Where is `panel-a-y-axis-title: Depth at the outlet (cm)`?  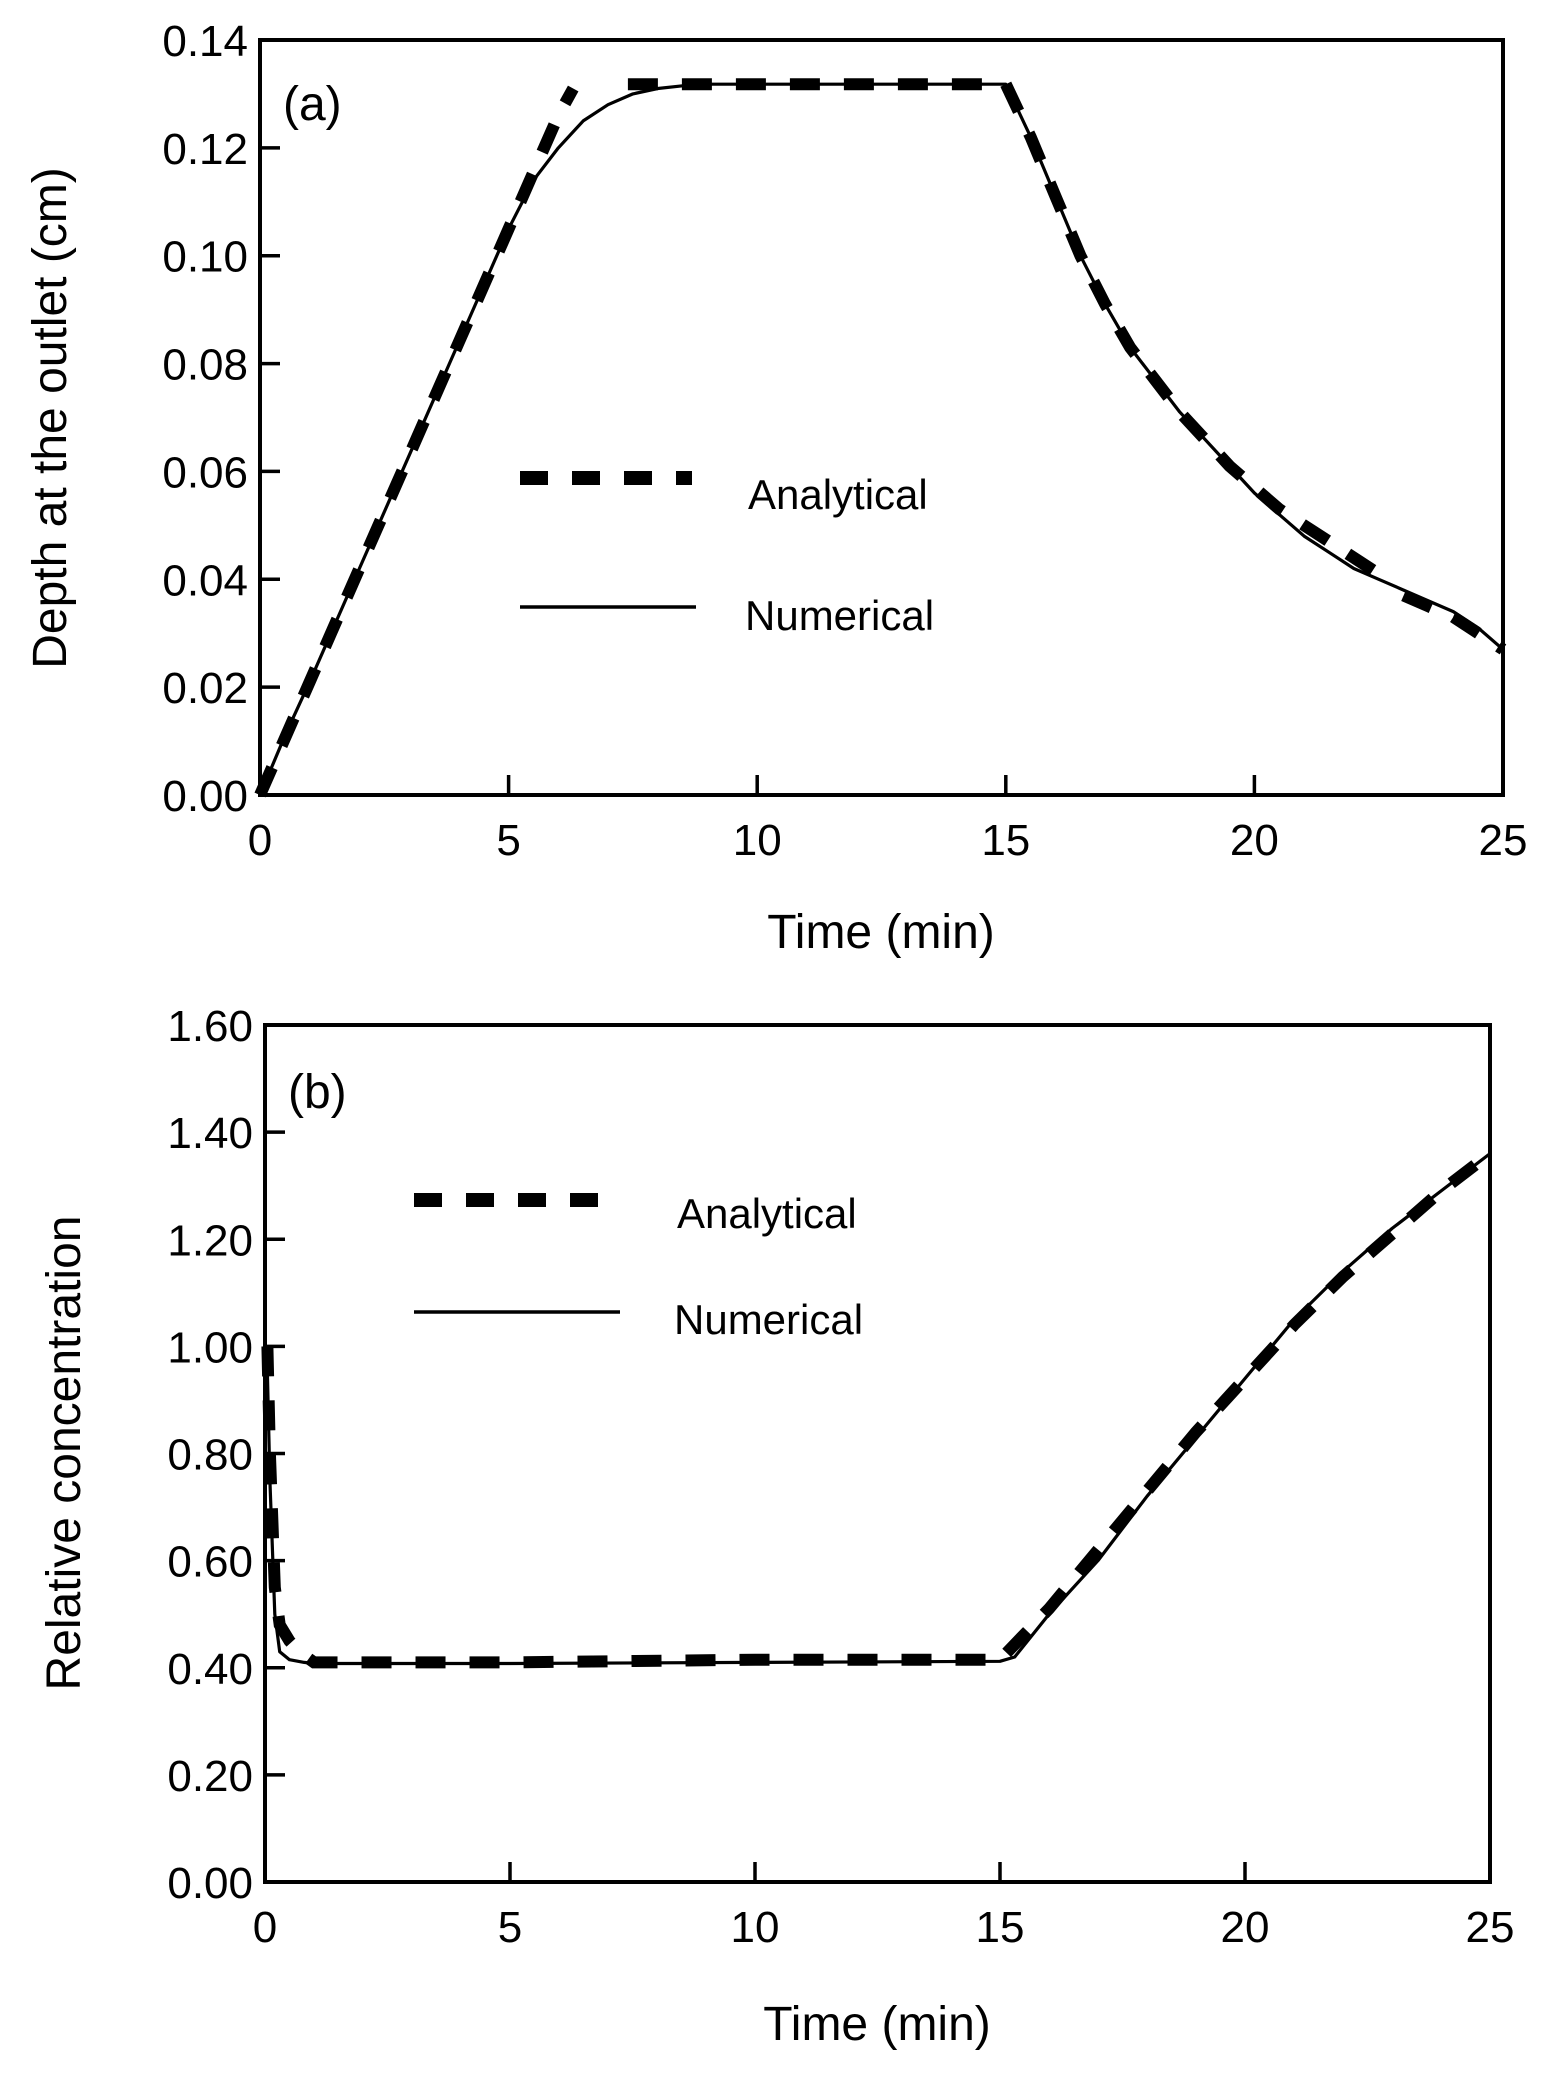 panel-a-y-axis-title: Depth at the outlet (cm) is located at coordinates (50, 418).